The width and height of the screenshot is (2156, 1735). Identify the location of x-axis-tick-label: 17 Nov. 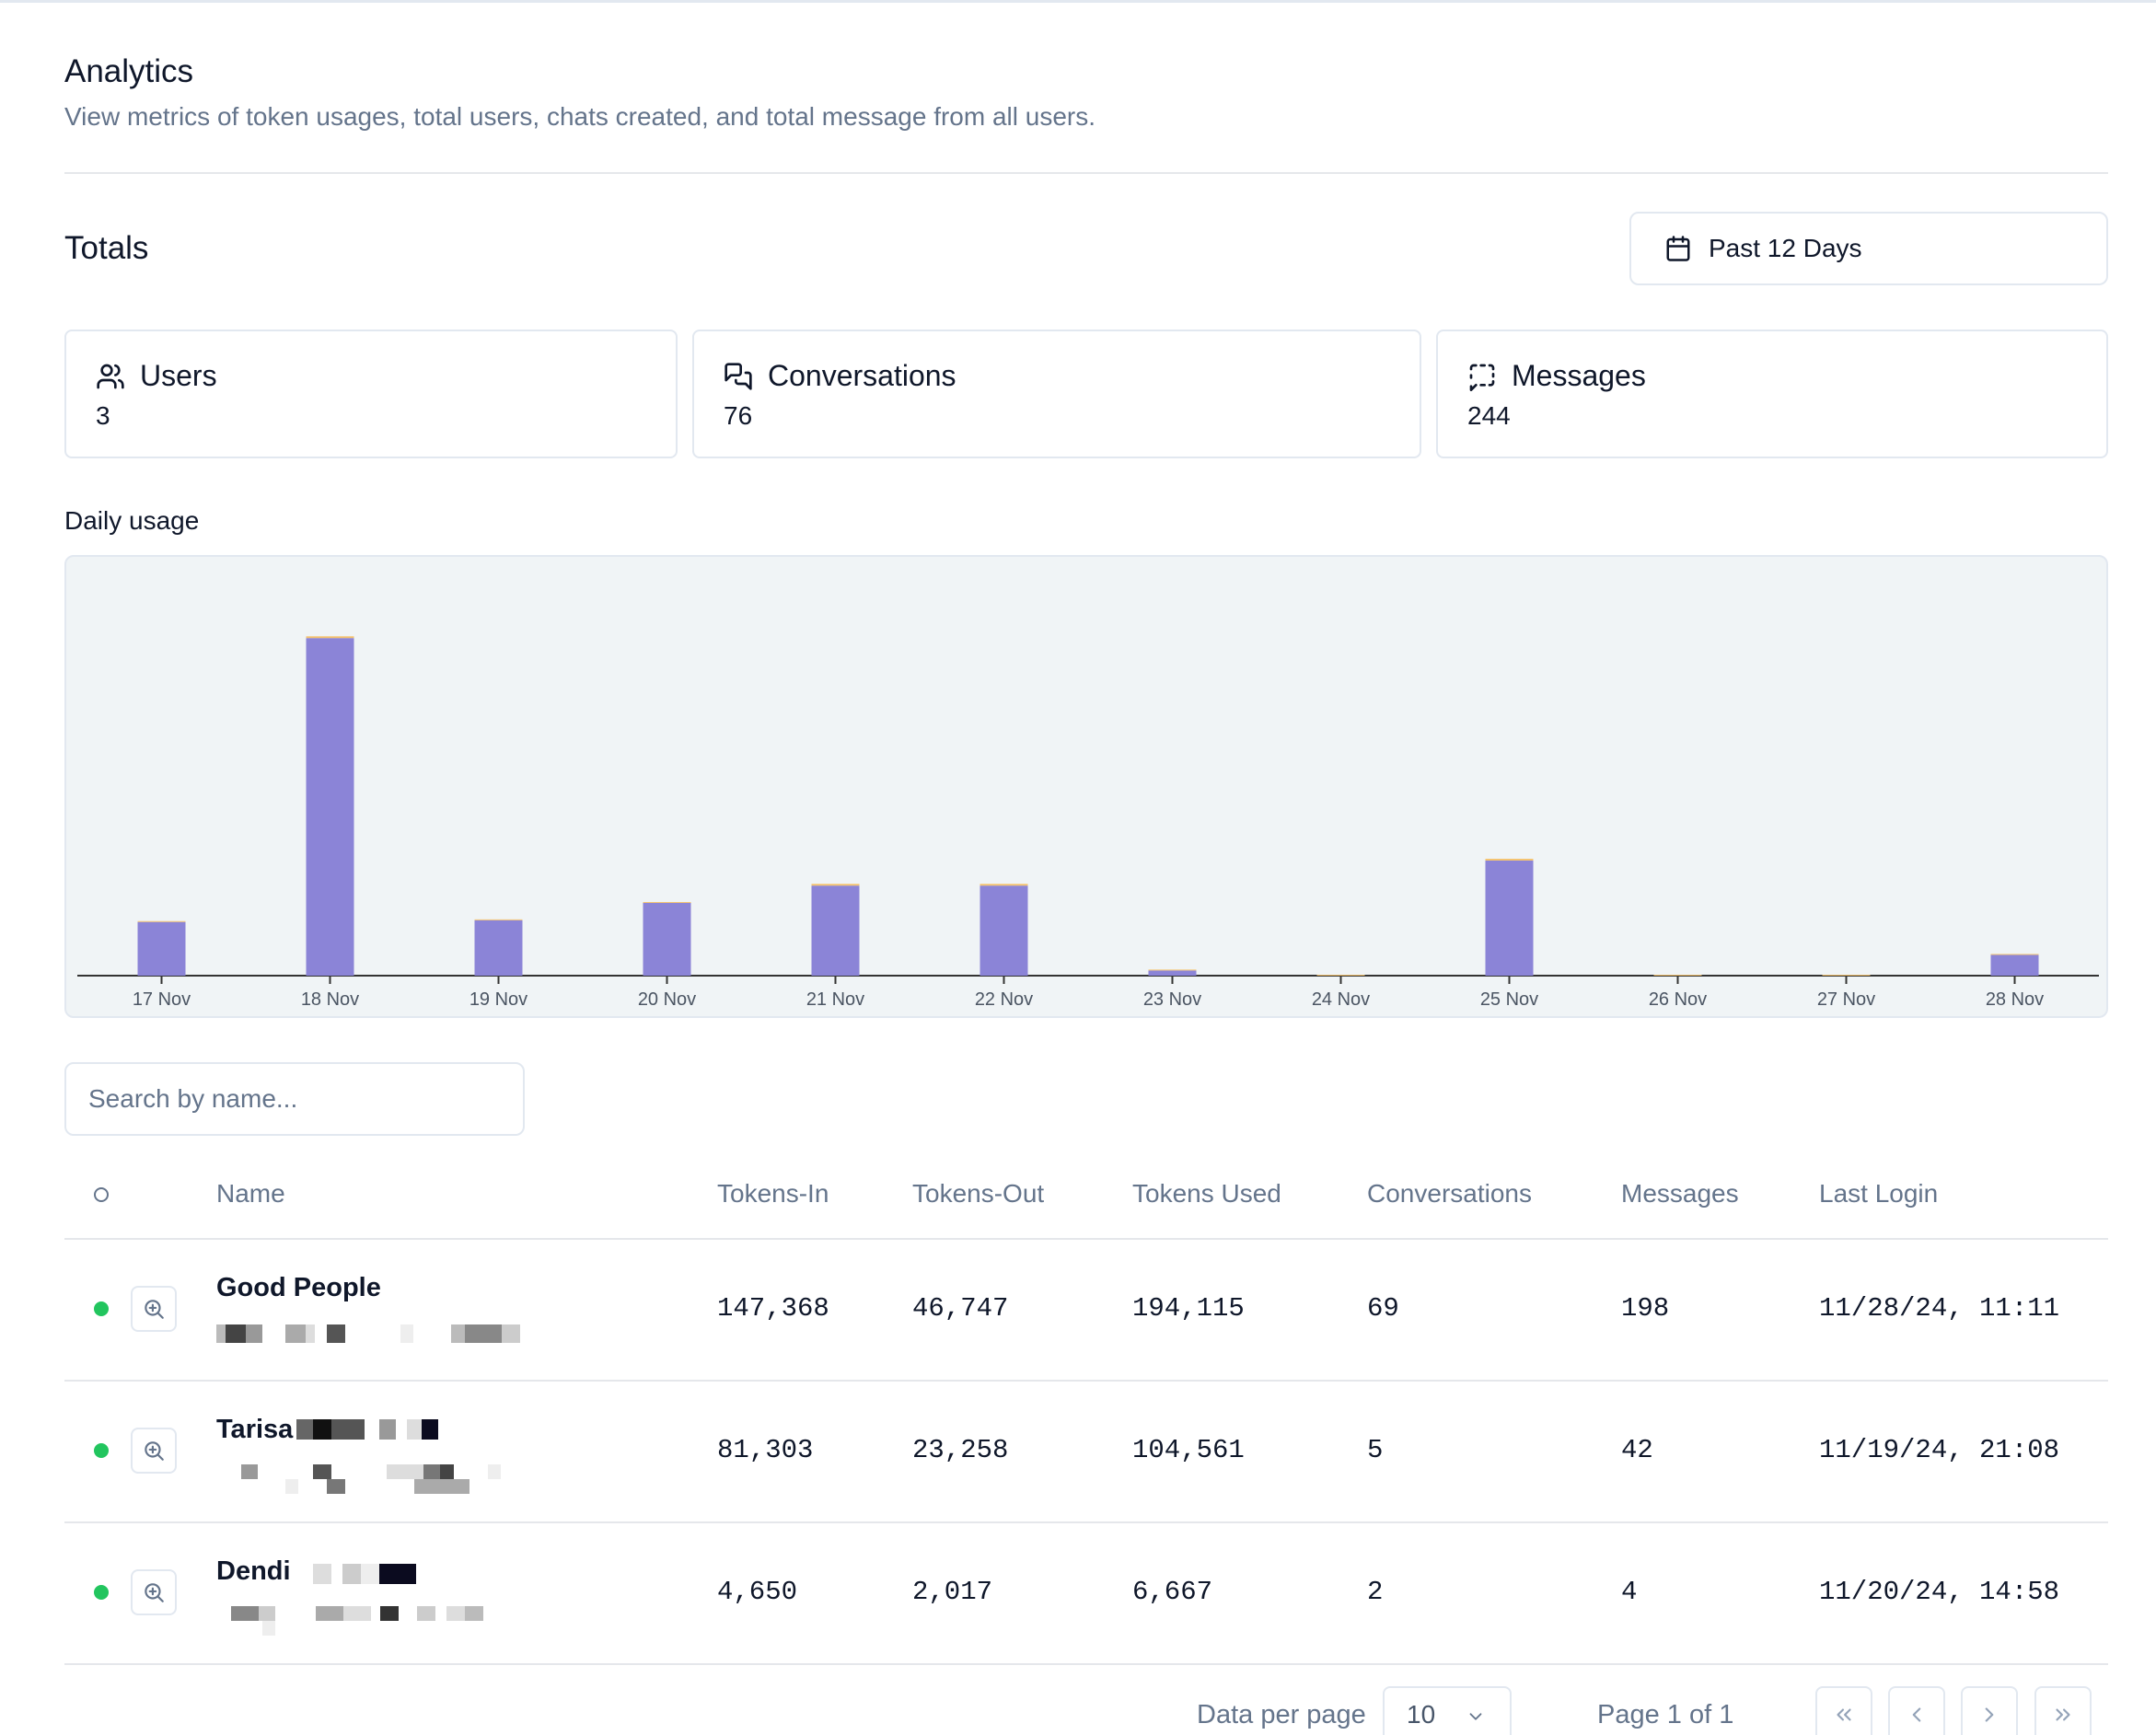
(162, 999).